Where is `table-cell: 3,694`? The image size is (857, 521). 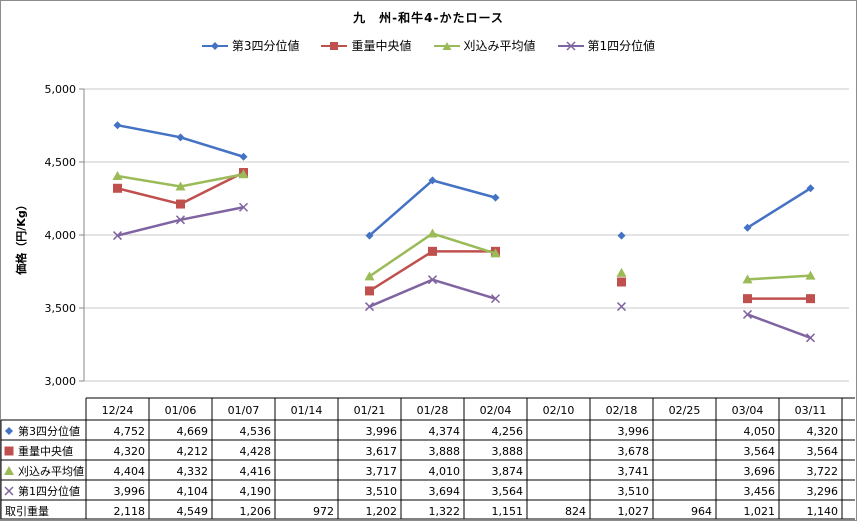 table-cell: 3,694 is located at coordinates (445, 491).